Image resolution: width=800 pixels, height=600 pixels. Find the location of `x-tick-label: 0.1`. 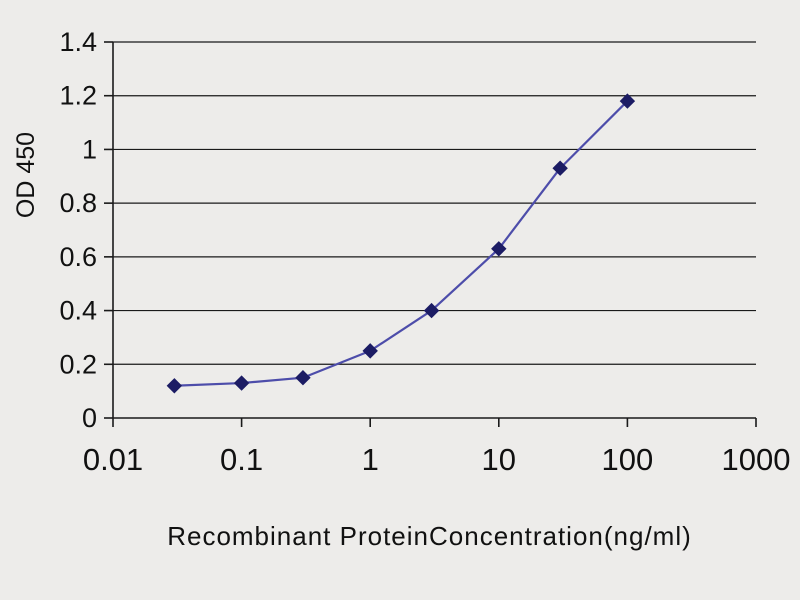

x-tick-label: 0.1 is located at coordinates (241, 459).